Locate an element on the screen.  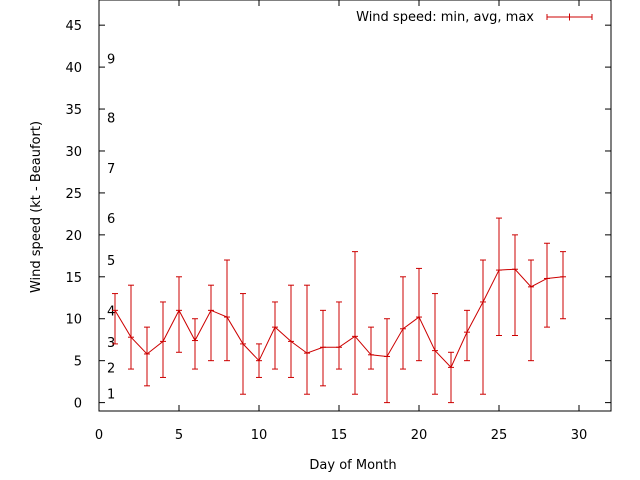
beaufort-label: 5 is located at coordinates (111, 261).